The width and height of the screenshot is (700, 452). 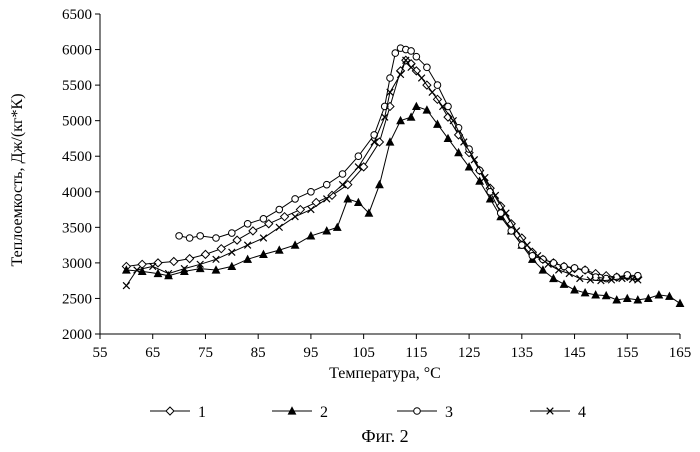 What do you see at coordinates (77, 86) in the screenshot?
I see `y-tick-label: 5500` at bounding box center [77, 86].